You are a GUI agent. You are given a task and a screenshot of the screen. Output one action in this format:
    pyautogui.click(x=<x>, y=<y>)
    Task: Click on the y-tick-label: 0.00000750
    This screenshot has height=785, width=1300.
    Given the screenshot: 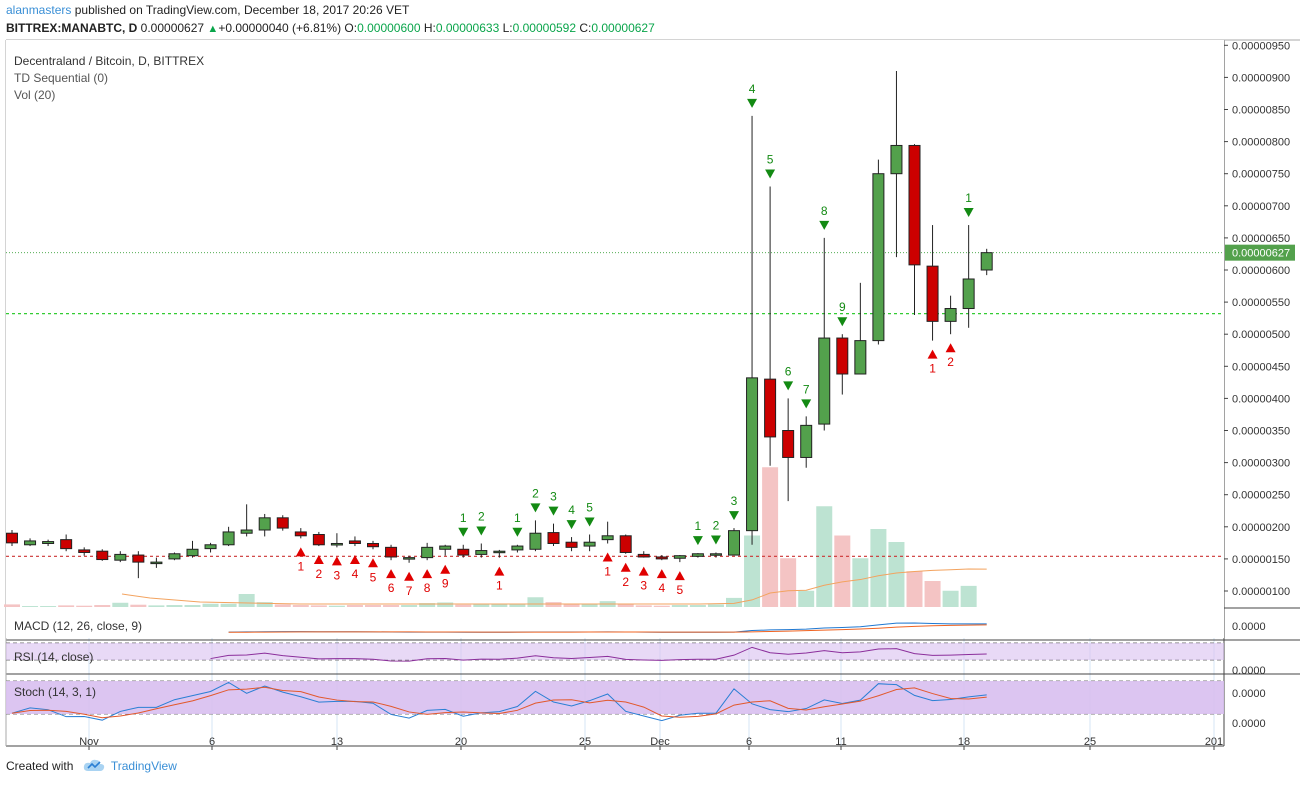 What is the action you would take?
    pyautogui.click(x=1261, y=175)
    